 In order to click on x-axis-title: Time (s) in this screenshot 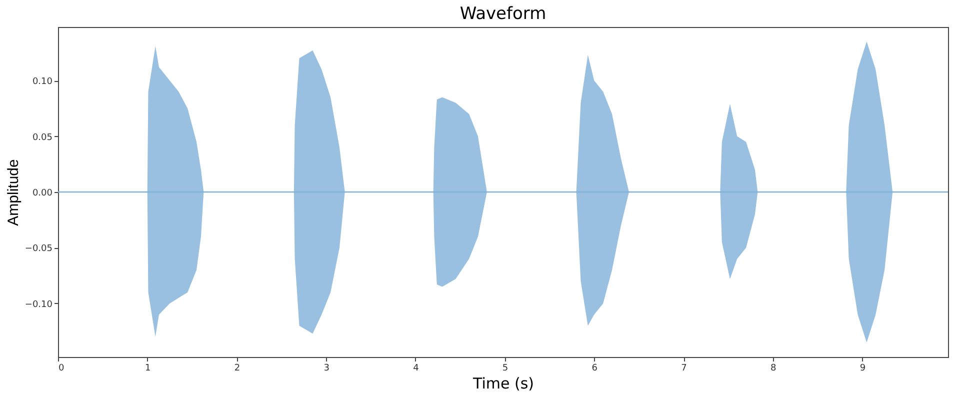, I will do `click(503, 383)`.